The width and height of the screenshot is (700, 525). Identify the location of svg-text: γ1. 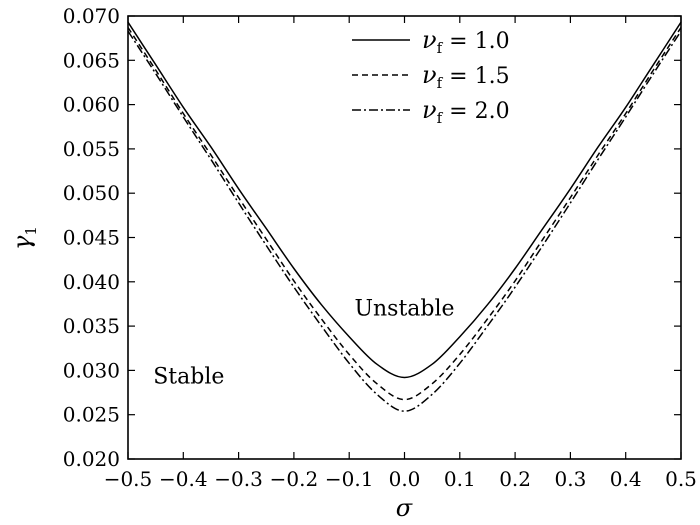
(24, 238).